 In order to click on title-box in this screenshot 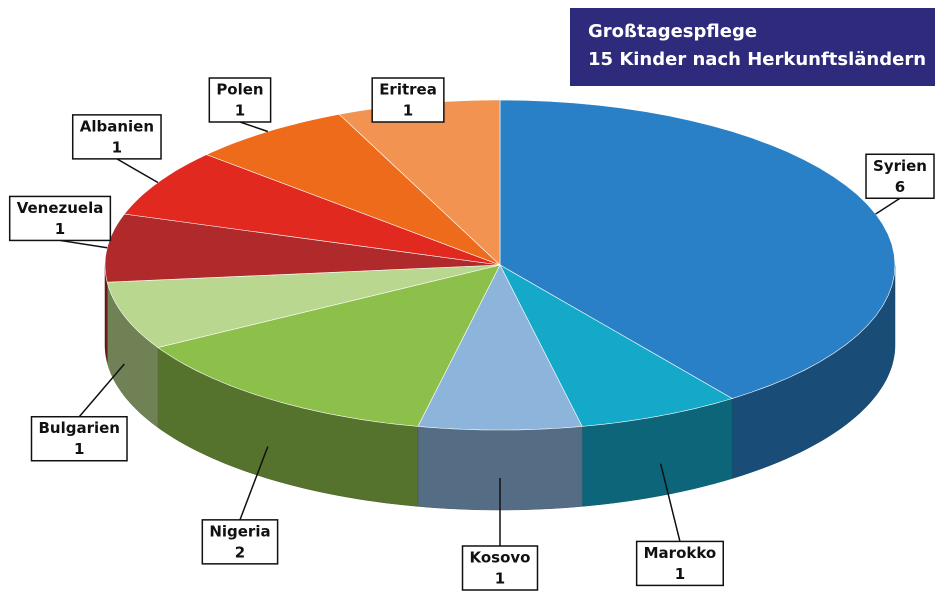, I will do `click(752, 47)`.